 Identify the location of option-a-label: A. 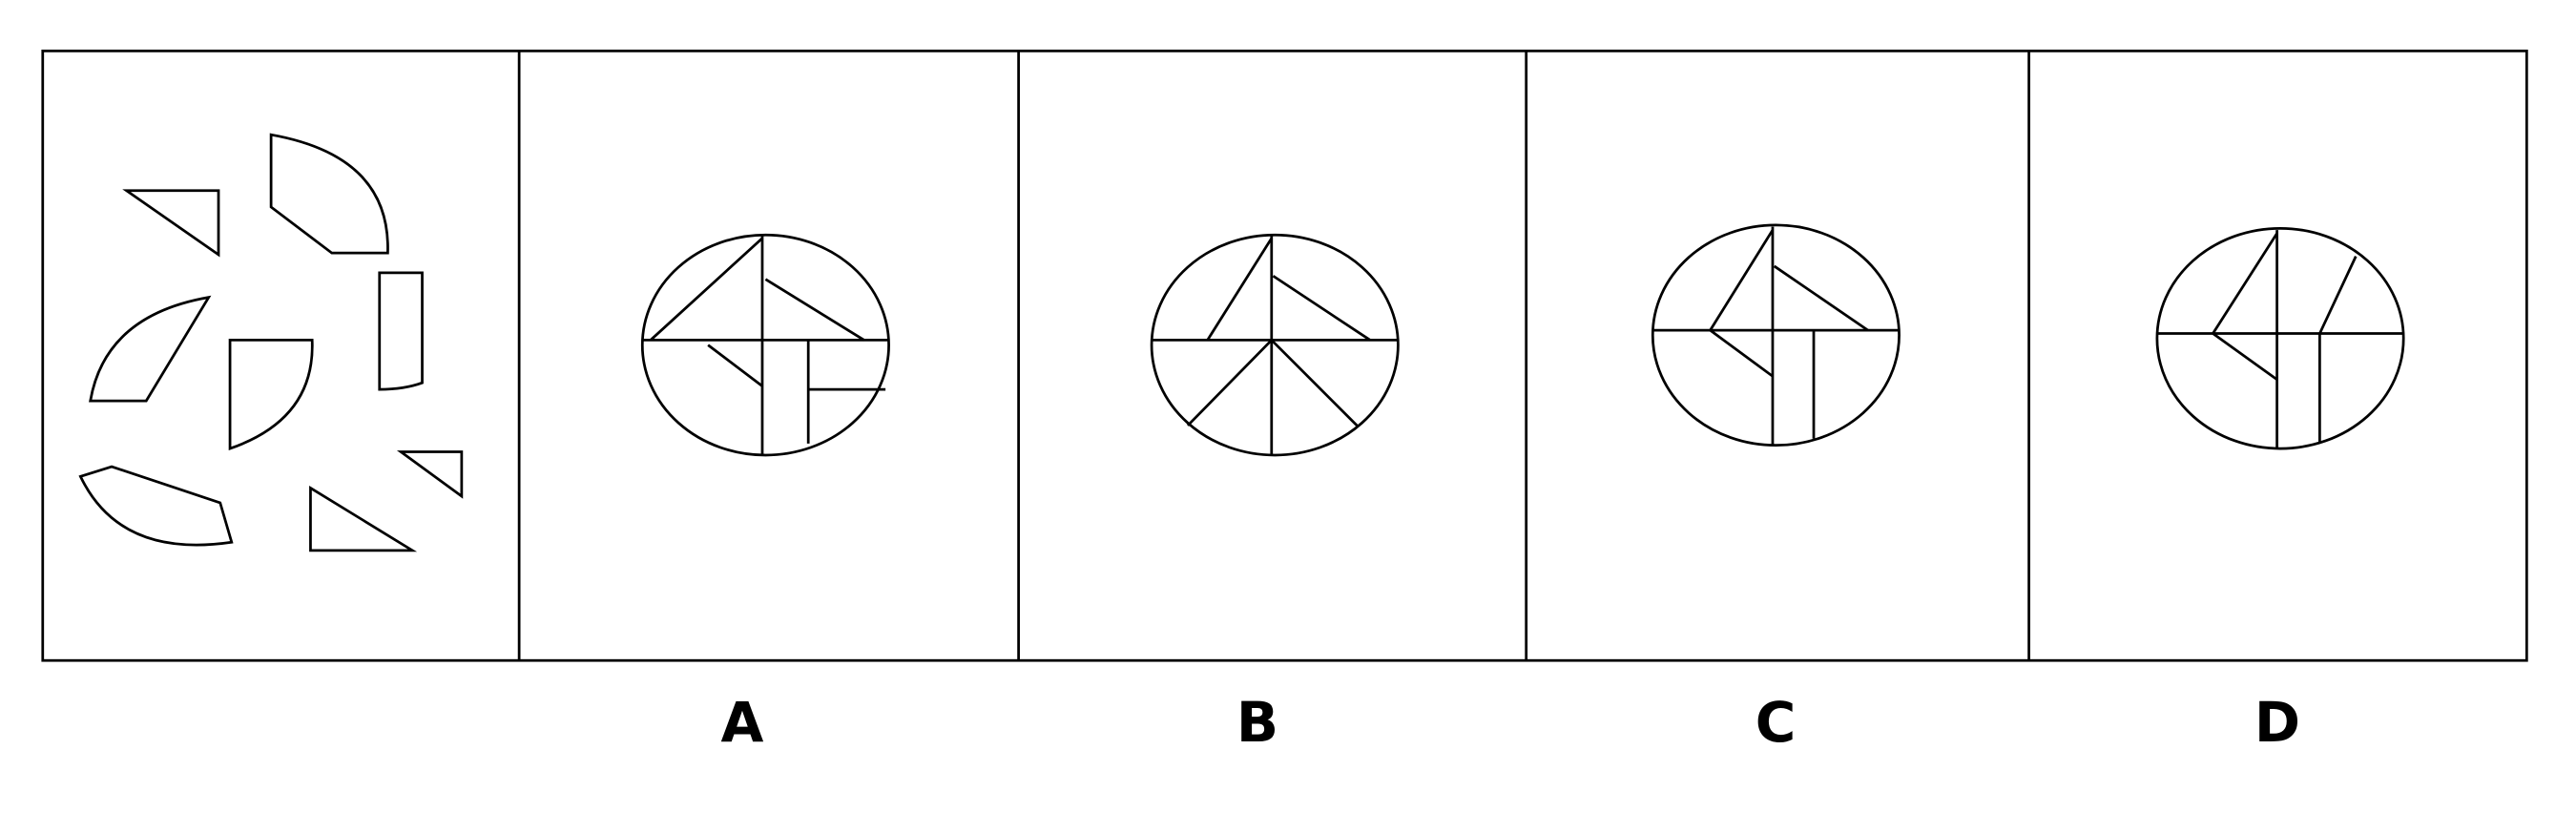
(742, 722).